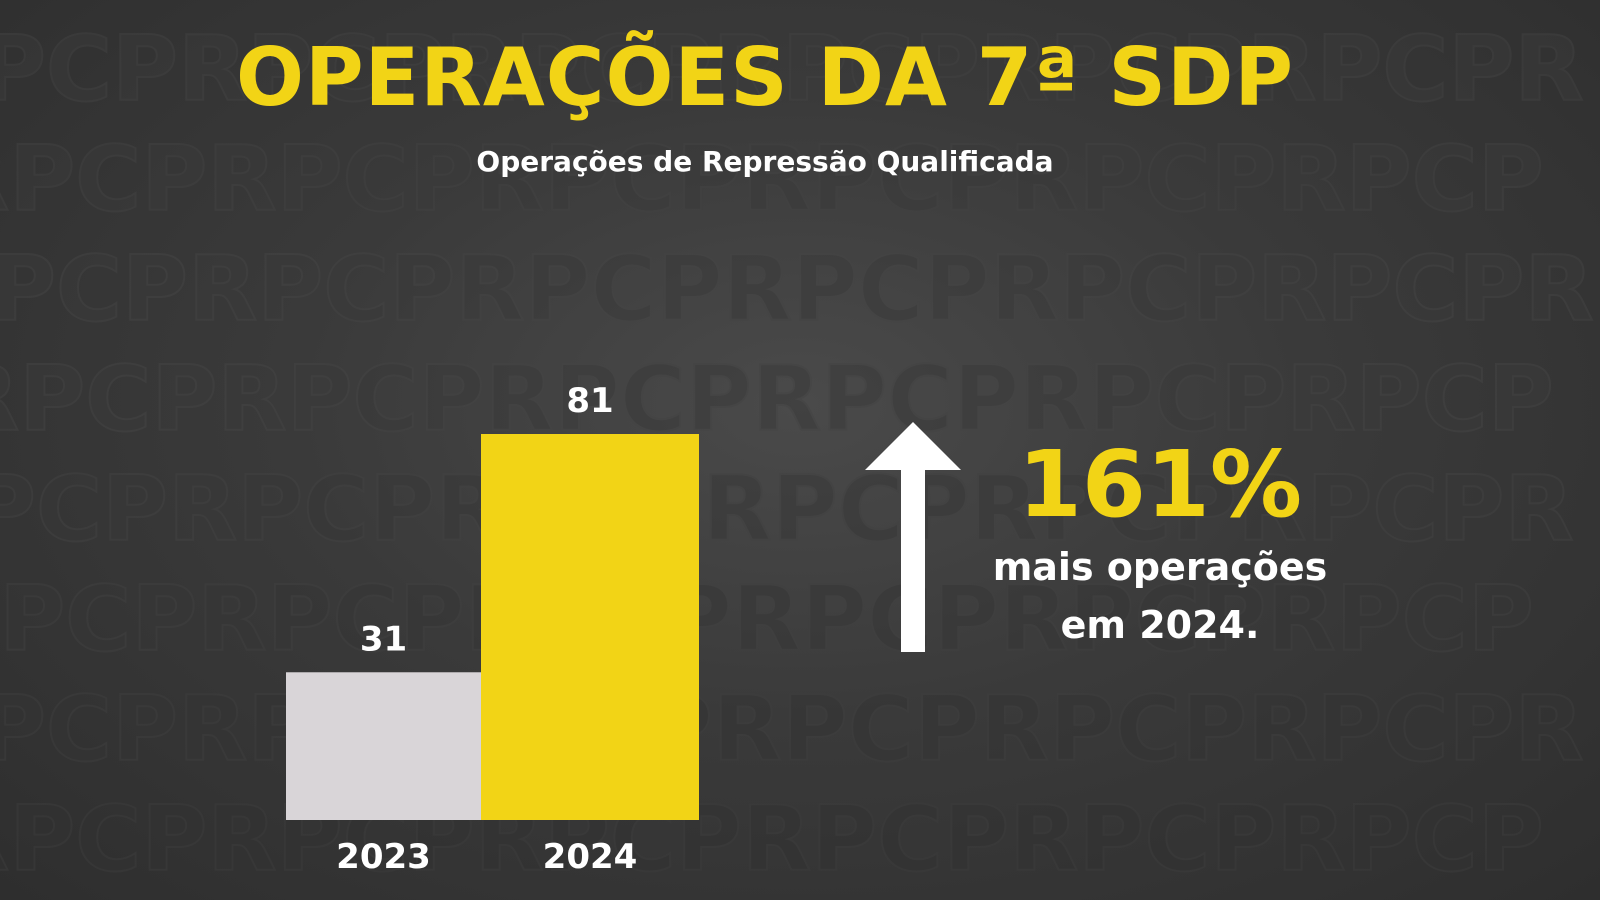 The width and height of the screenshot is (1600, 900). Describe the element at coordinates (383, 639) in the screenshot. I see `bar-value-label-2023: 31` at that location.